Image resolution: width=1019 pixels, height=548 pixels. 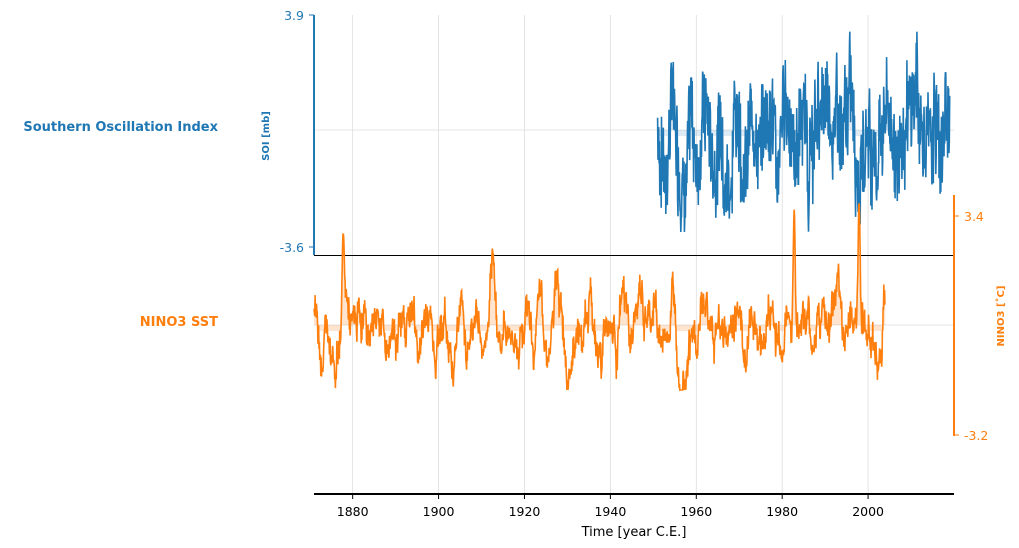 What do you see at coordinates (439, 511) in the screenshot?
I see `x-tick-label: 1900` at bounding box center [439, 511].